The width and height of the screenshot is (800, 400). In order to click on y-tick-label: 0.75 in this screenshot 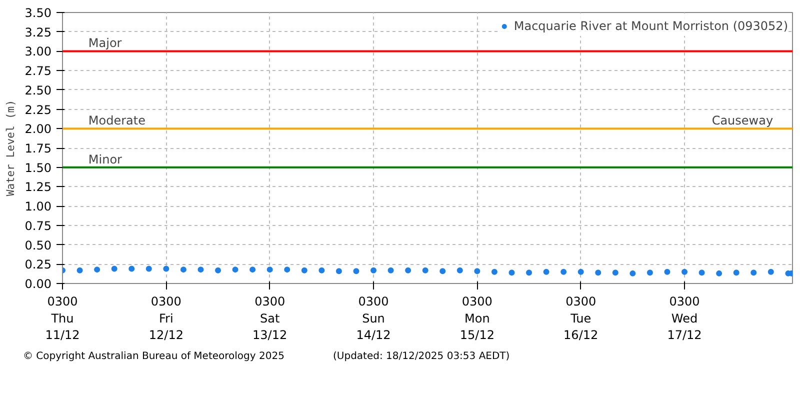, I will do `click(38, 225)`.